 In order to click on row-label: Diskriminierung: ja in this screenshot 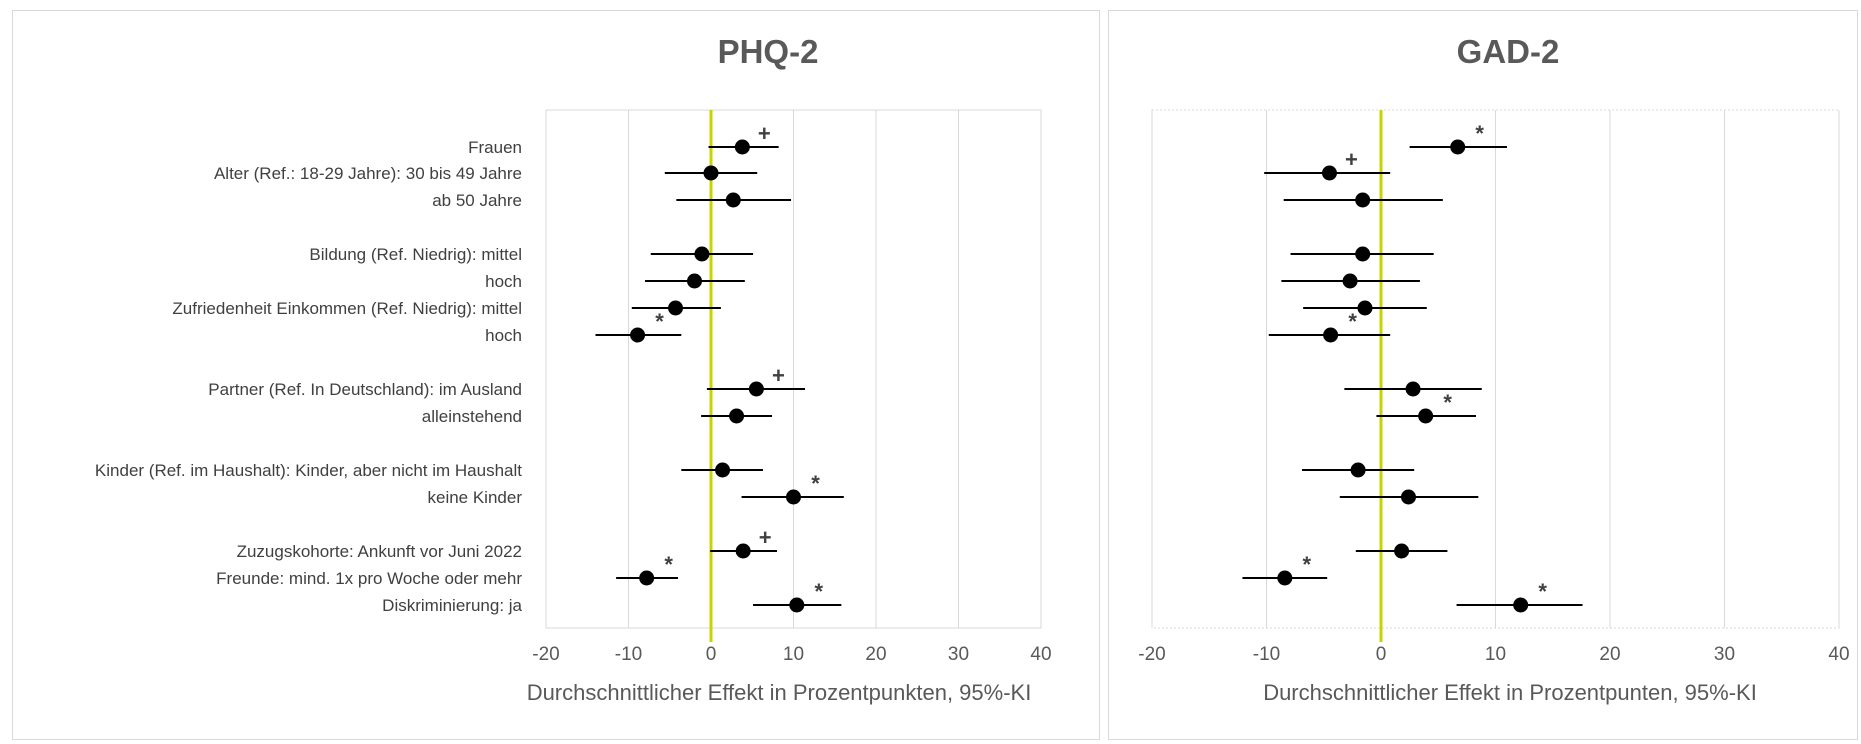, I will do `click(452, 605)`.